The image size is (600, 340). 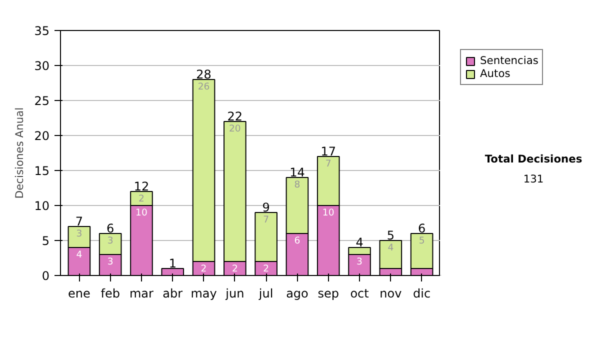 What do you see at coordinates (79, 221) in the screenshot?
I see `total-label: 7` at bounding box center [79, 221].